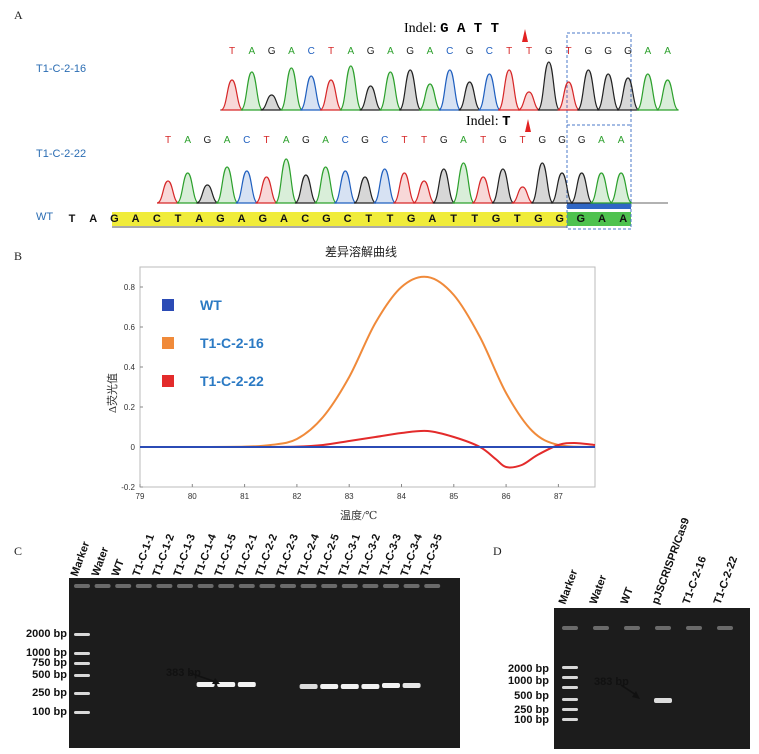  Describe the element at coordinates (140, 496) in the screenshot. I see `x-tick-label: 79` at that location.